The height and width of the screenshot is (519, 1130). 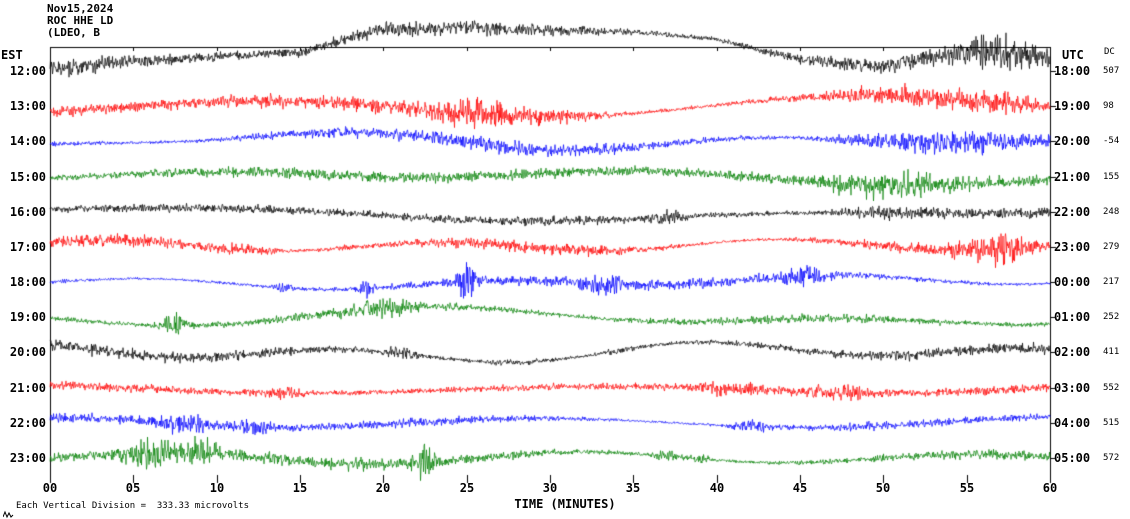 What do you see at coordinates (800, 488) in the screenshot?
I see `x-tick-label: 45` at bounding box center [800, 488].